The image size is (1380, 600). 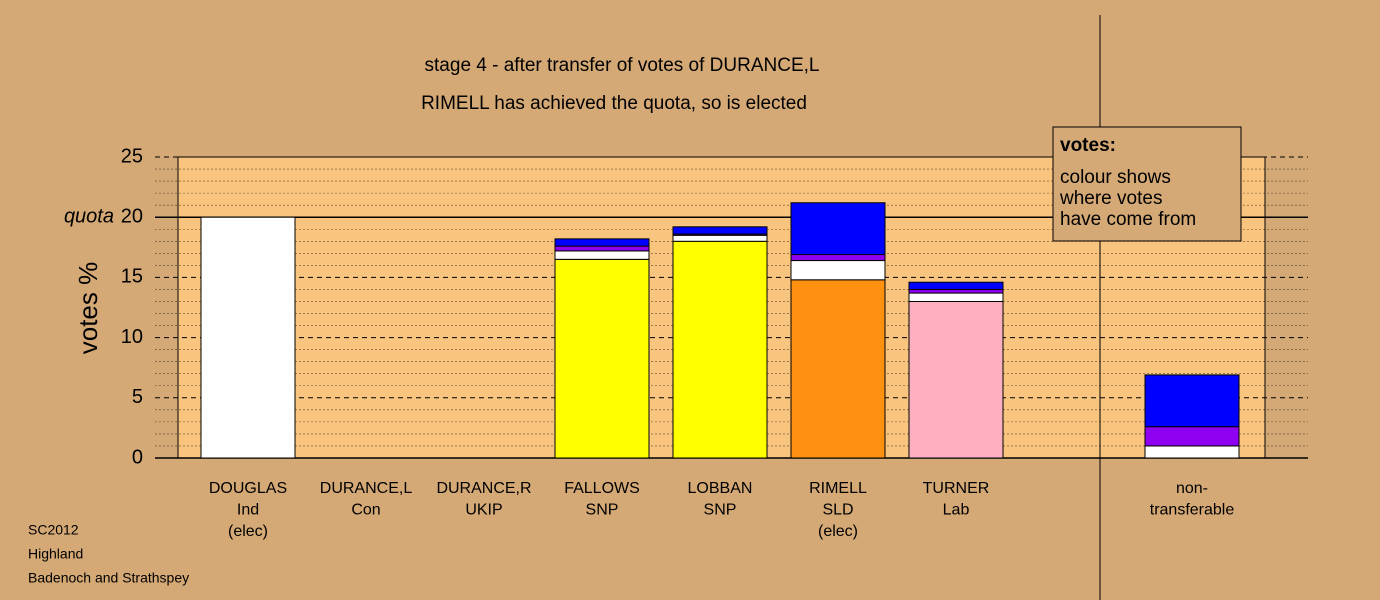 What do you see at coordinates (1192, 488) in the screenshot?
I see `x-tick-label: non-` at bounding box center [1192, 488].